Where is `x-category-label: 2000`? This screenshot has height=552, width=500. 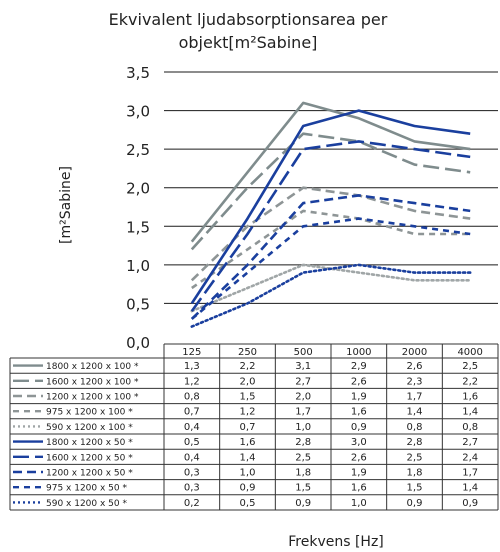 x-category-label: 2000 is located at coordinates (414, 352).